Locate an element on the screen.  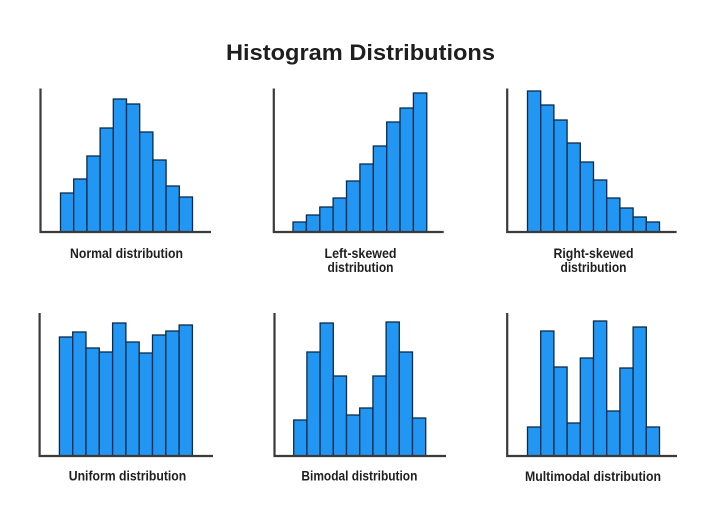
svg-text: Right-skewed is located at coordinates (594, 253).